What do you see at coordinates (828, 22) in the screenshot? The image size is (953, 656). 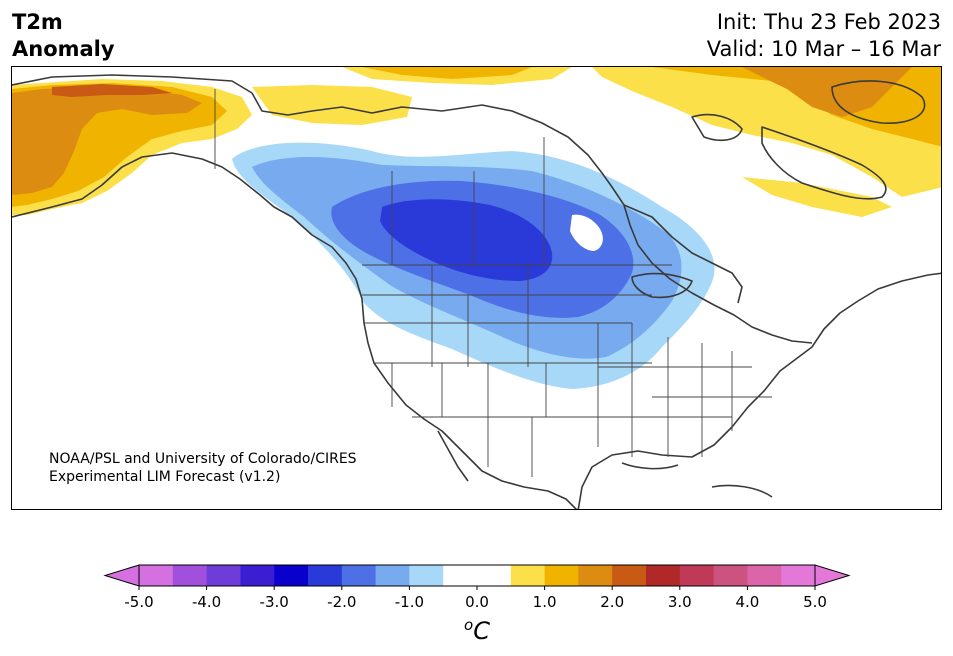 I see `init-date: Init: Thu 23 Feb 2023` at bounding box center [828, 22].